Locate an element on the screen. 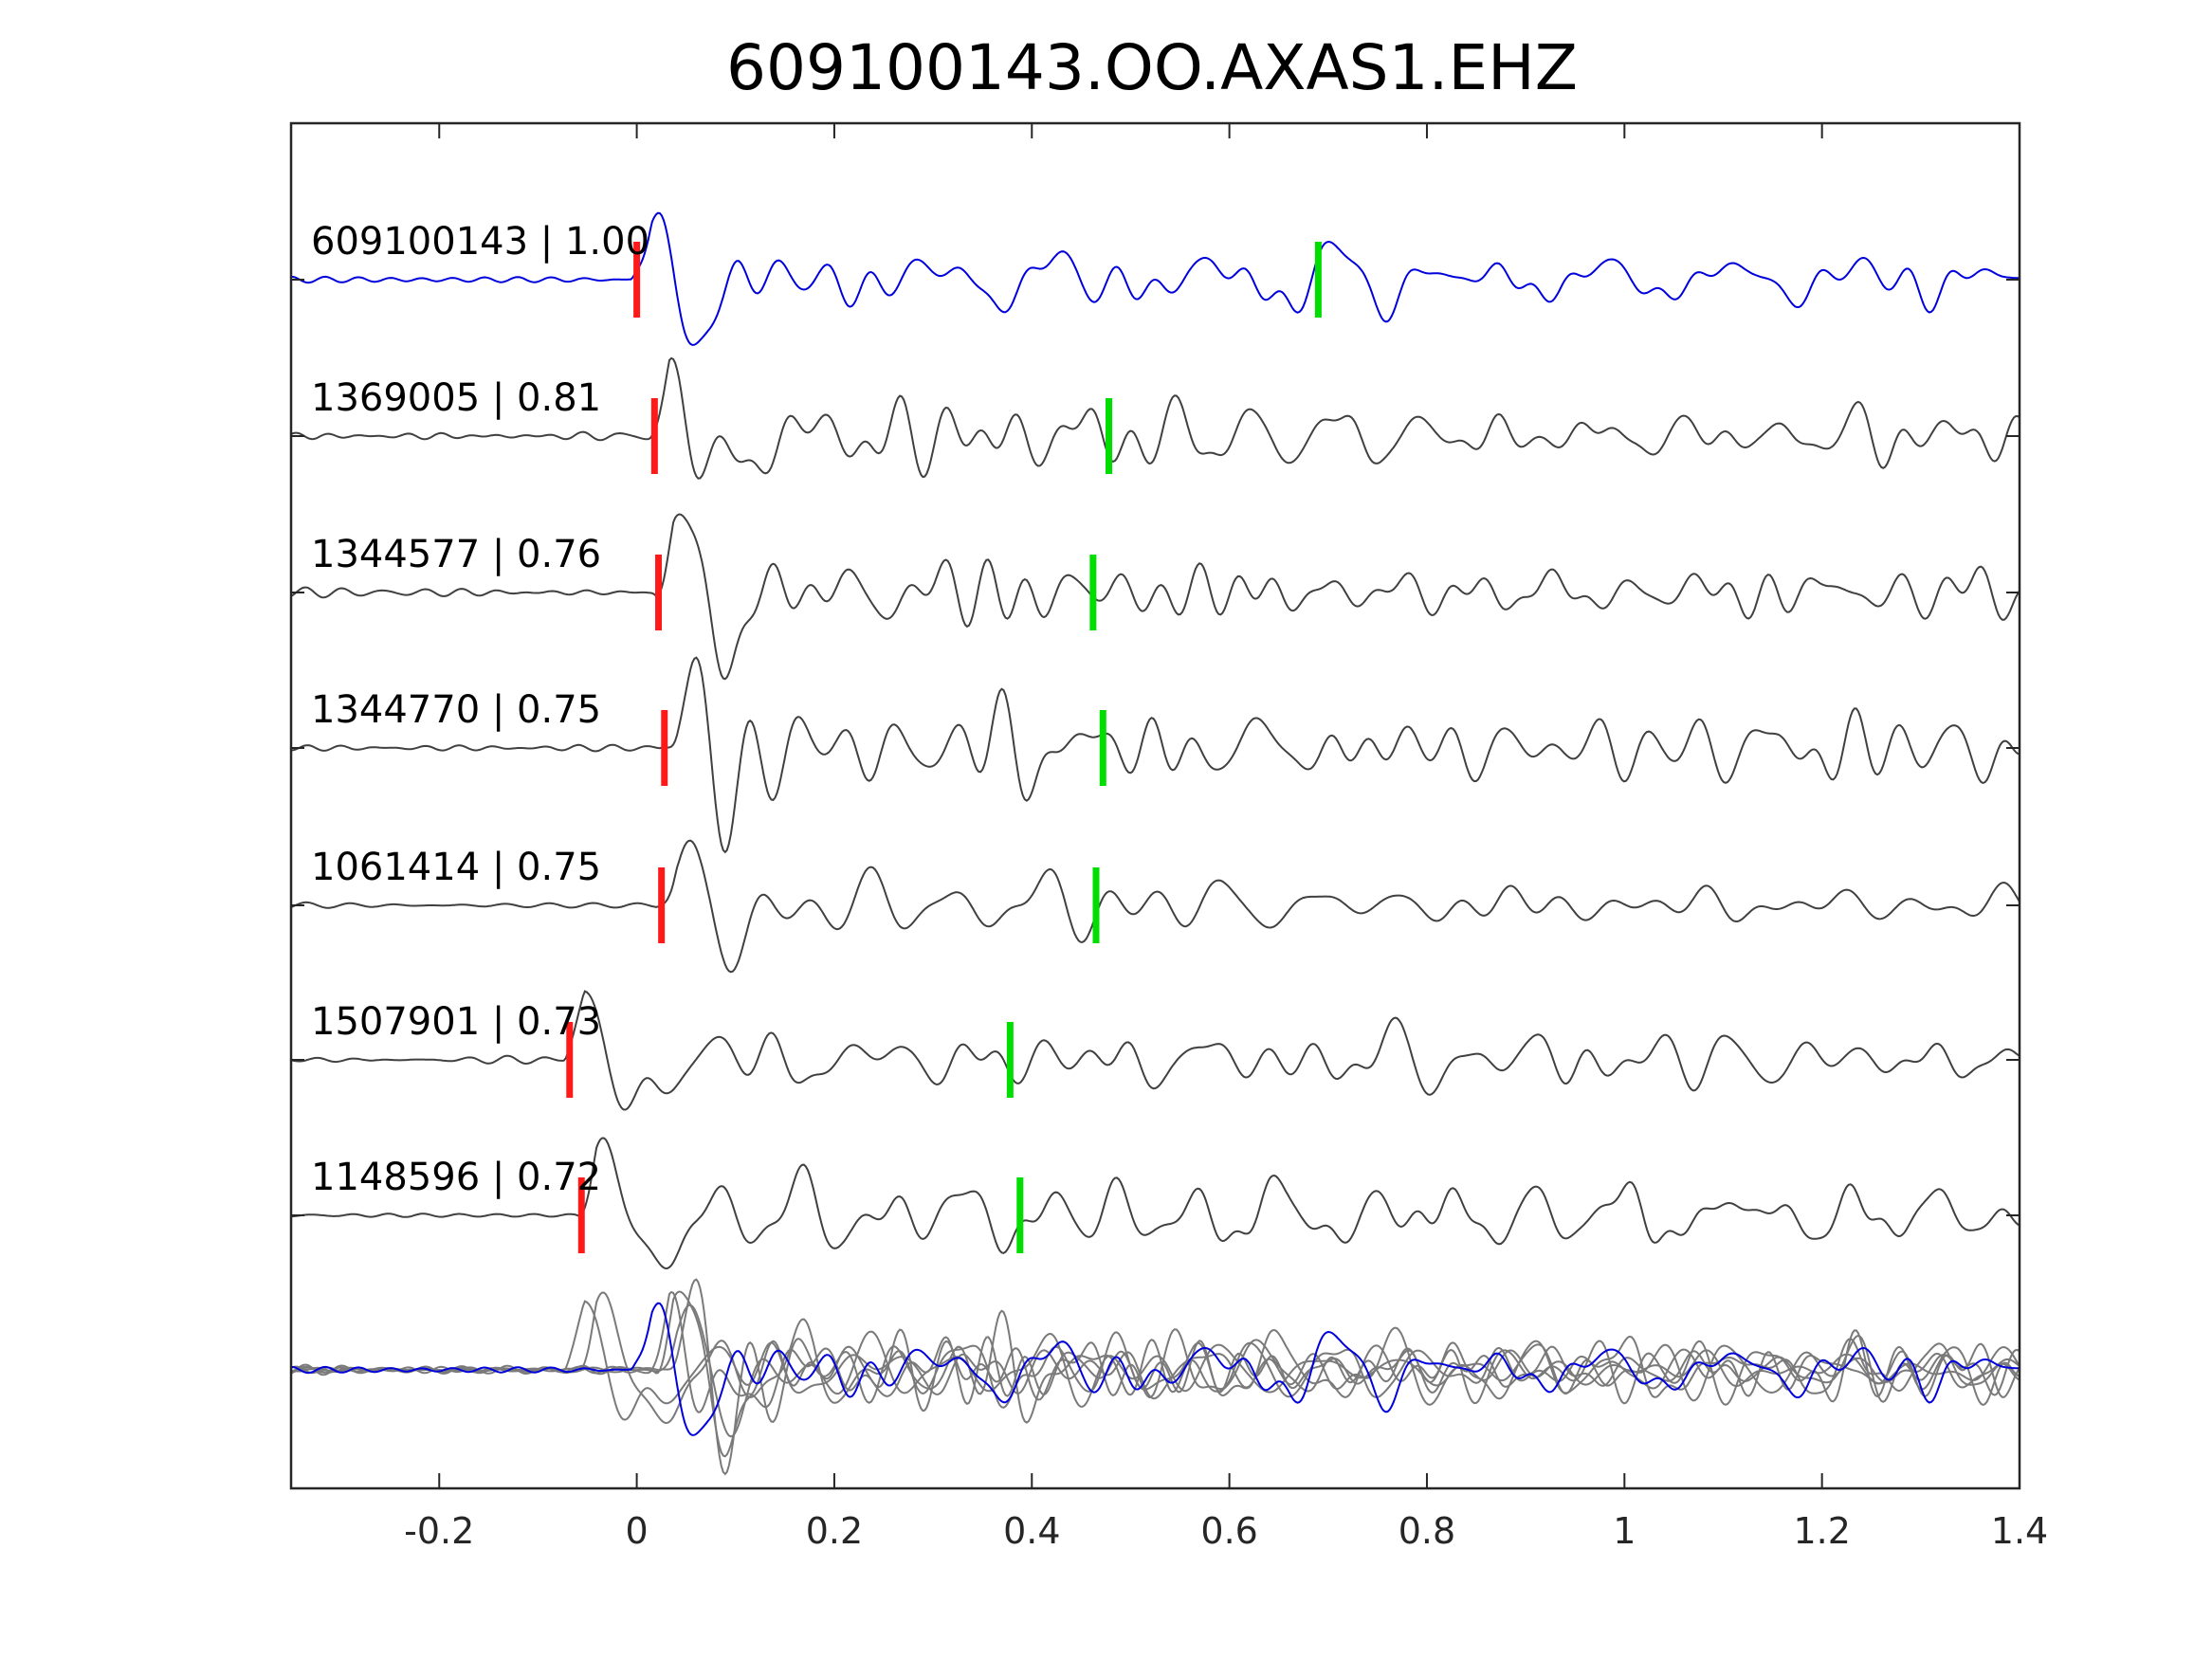 The width and height of the screenshot is (2212, 1659). stack-trace-master is located at coordinates (1155, 1369).